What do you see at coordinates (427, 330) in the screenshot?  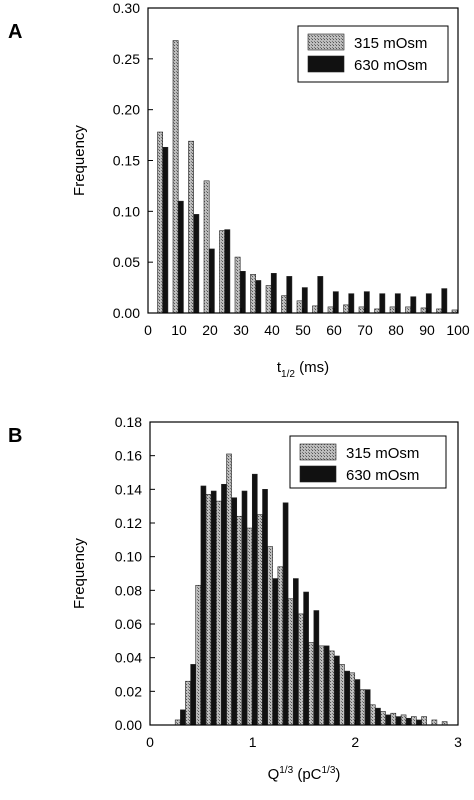 I see `panel-a-xtick-label-9: 90` at bounding box center [427, 330].